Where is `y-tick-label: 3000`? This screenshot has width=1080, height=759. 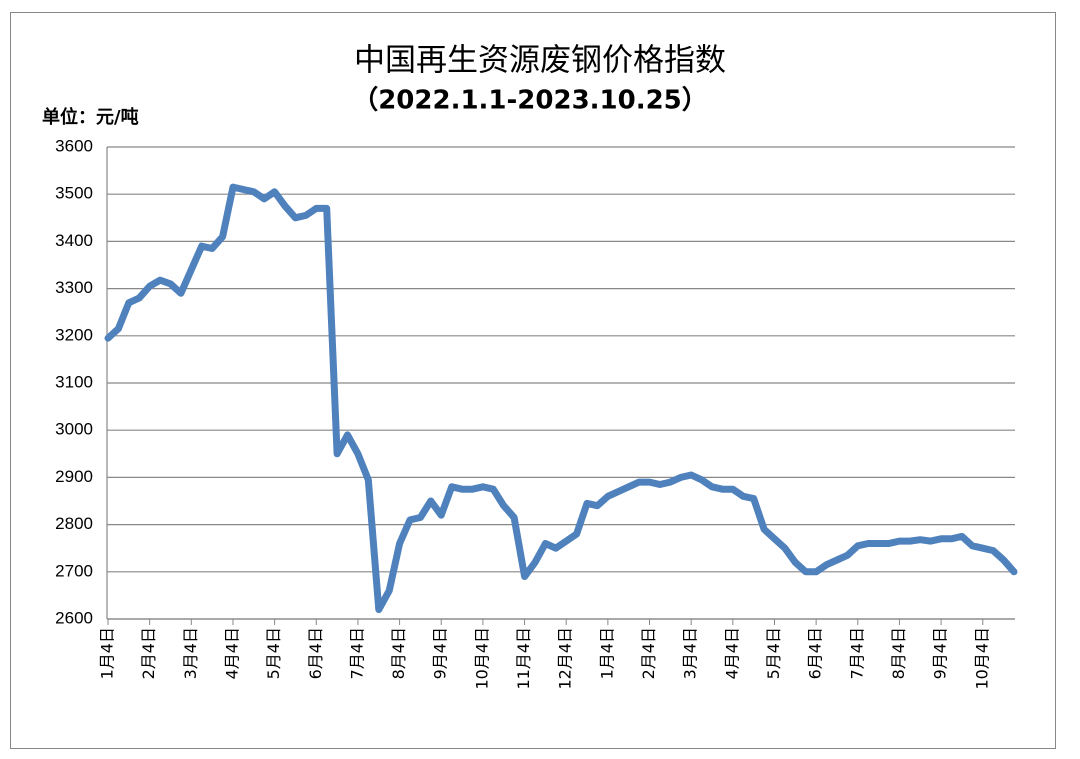 y-tick-label: 3000 is located at coordinates (74, 429).